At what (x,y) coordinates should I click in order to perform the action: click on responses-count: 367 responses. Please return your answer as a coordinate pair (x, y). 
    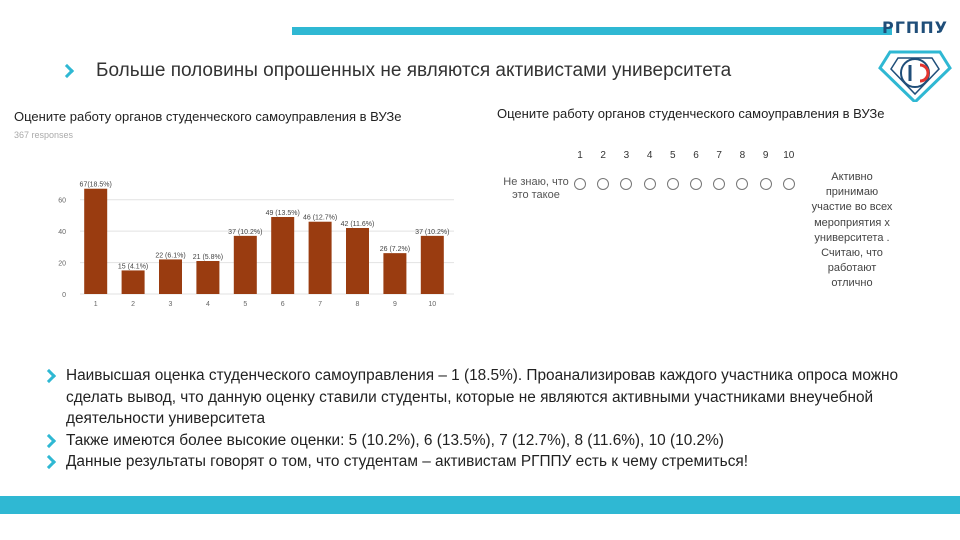
    Looking at the image, I should click on (44, 135).